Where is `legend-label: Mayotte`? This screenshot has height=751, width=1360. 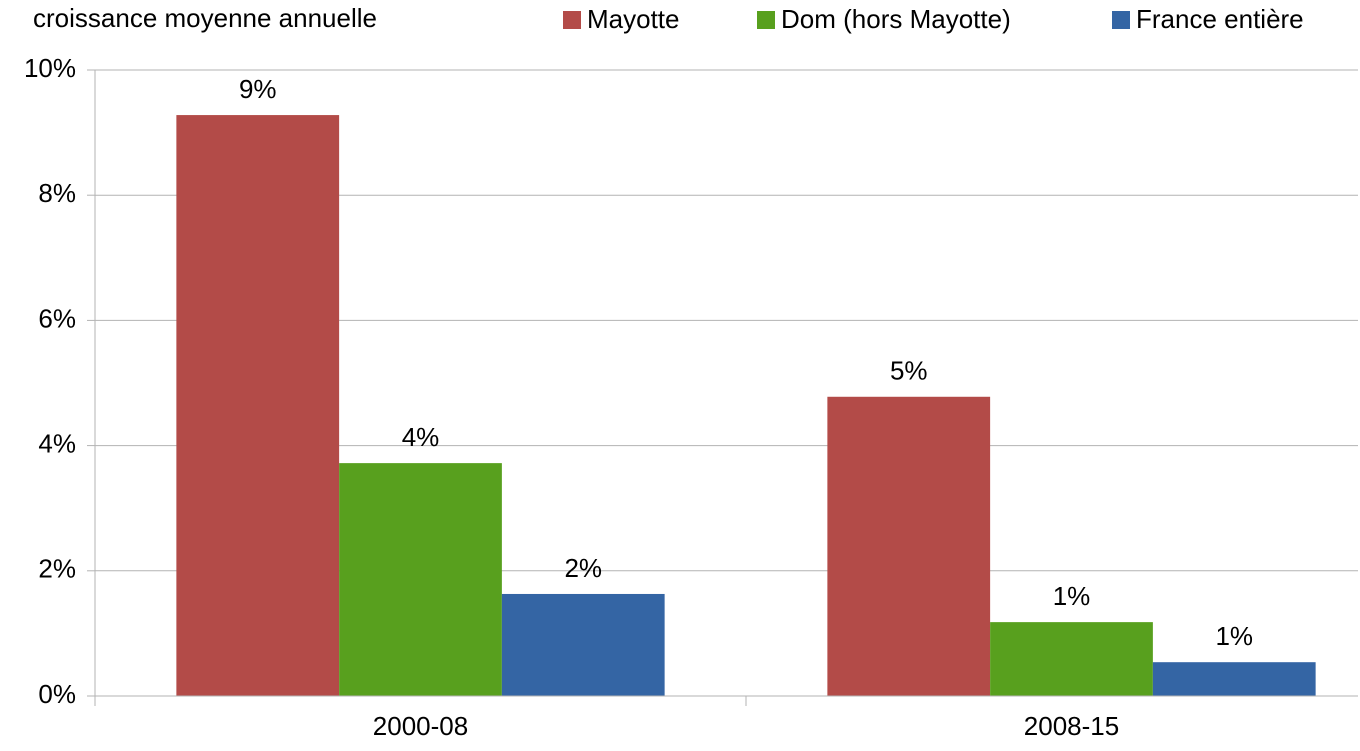
legend-label: Mayotte is located at coordinates (633, 19).